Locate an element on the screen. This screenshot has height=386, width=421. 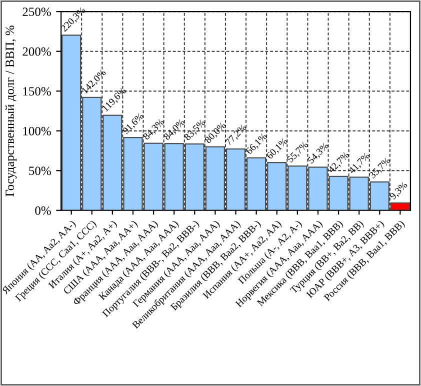
y-tick-label: 150% is located at coordinates (37, 91).